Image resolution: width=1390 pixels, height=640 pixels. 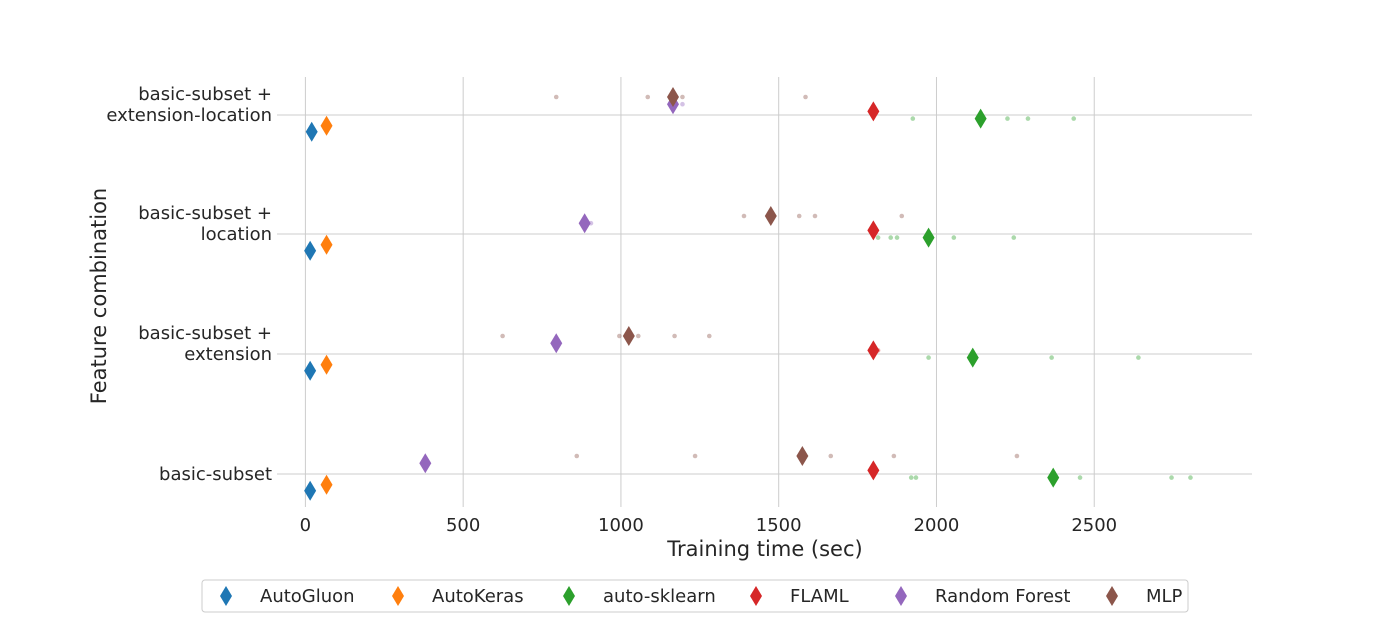 I want to click on y-tick-label: location, so click(x=236, y=234).